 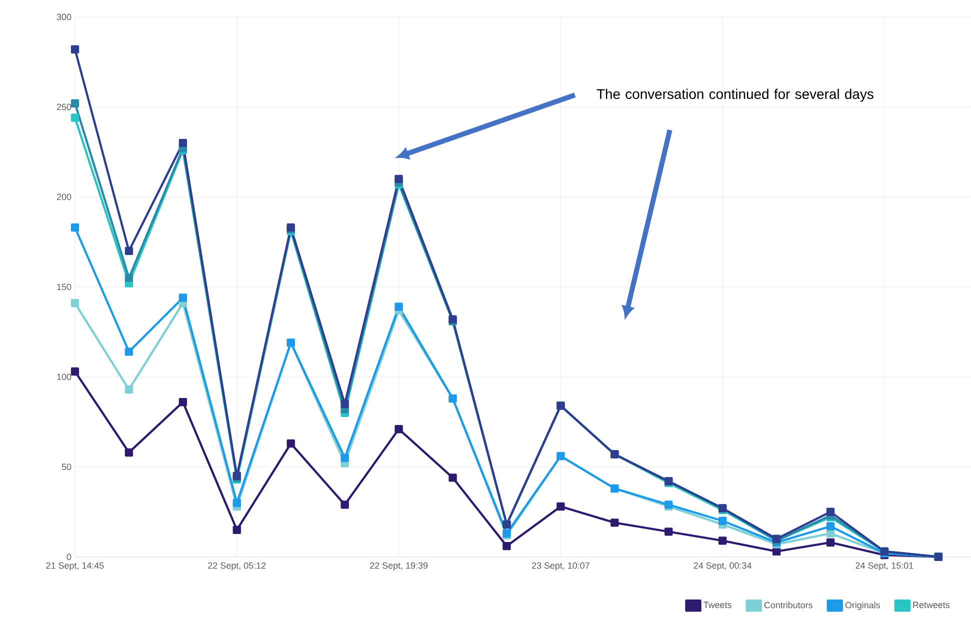 What do you see at coordinates (64, 377) in the screenshot?
I see `y-tick-label: 100` at bounding box center [64, 377].